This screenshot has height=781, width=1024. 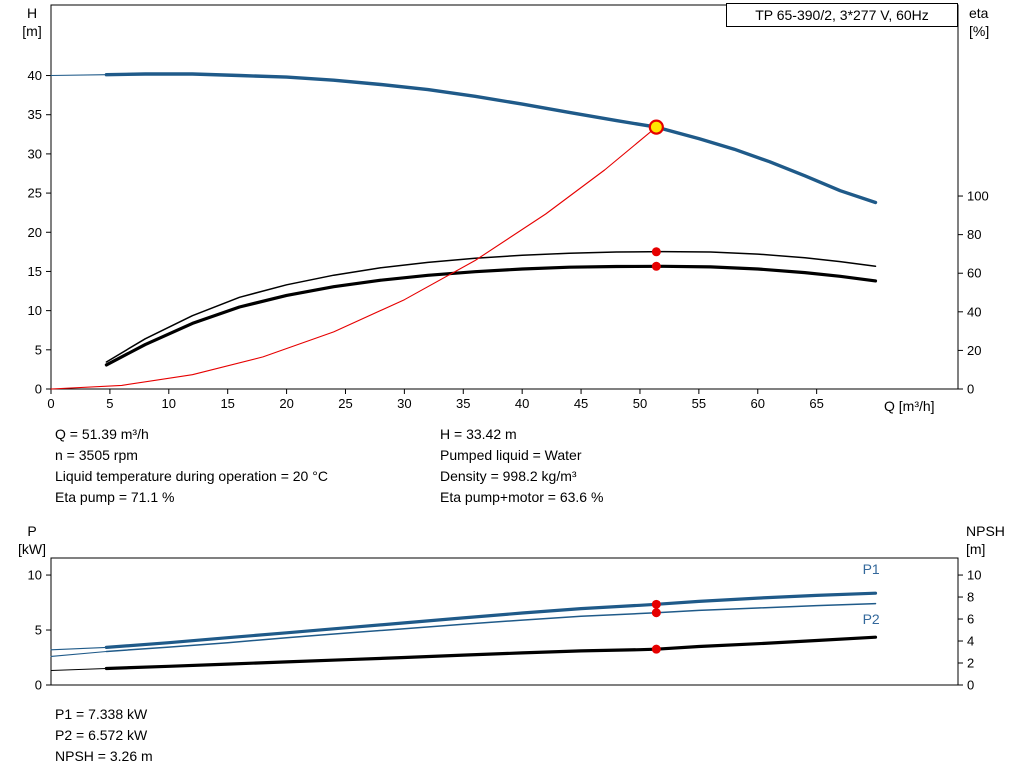 I want to click on x-tick-label: 40, so click(x=522, y=403).